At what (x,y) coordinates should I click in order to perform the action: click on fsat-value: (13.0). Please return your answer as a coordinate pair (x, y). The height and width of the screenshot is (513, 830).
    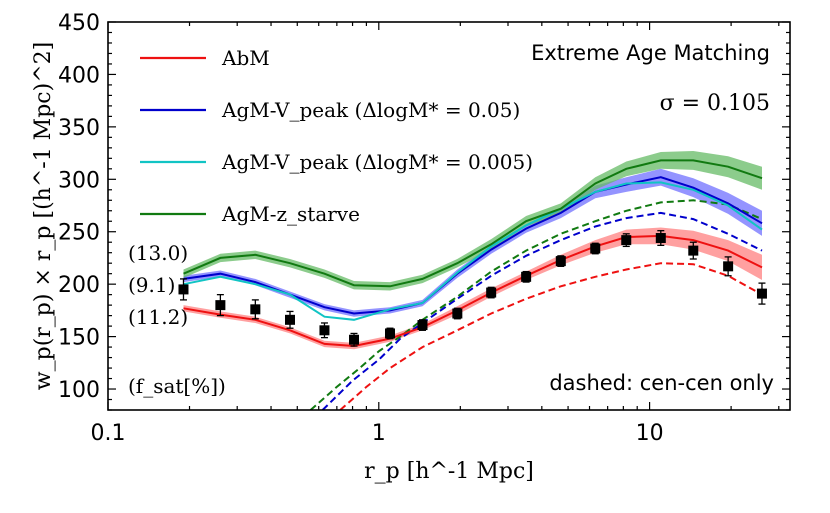
    Looking at the image, I should click on (158, 253).